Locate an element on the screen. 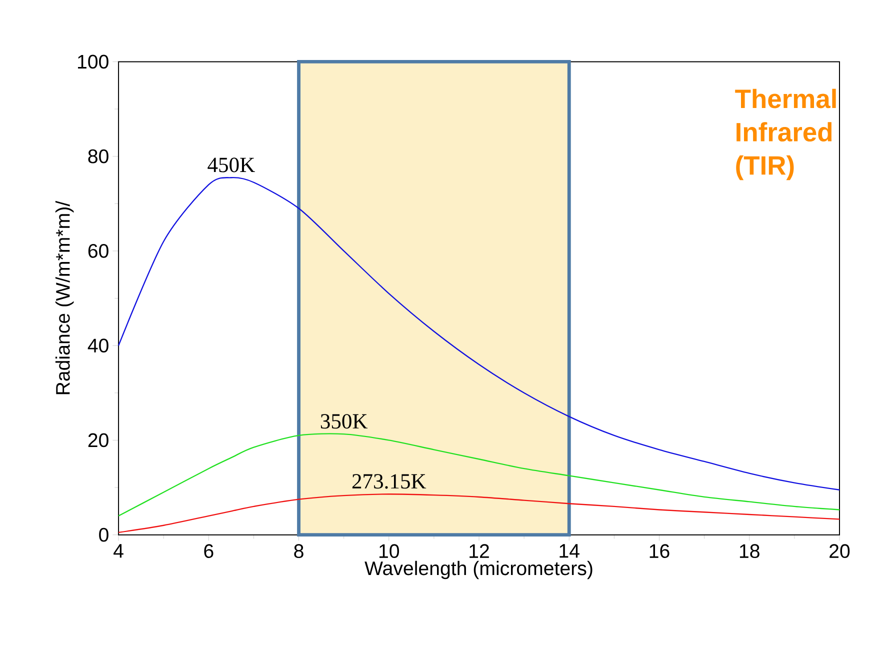  y-tick-label: 100 is located at coordinates (93, 62).